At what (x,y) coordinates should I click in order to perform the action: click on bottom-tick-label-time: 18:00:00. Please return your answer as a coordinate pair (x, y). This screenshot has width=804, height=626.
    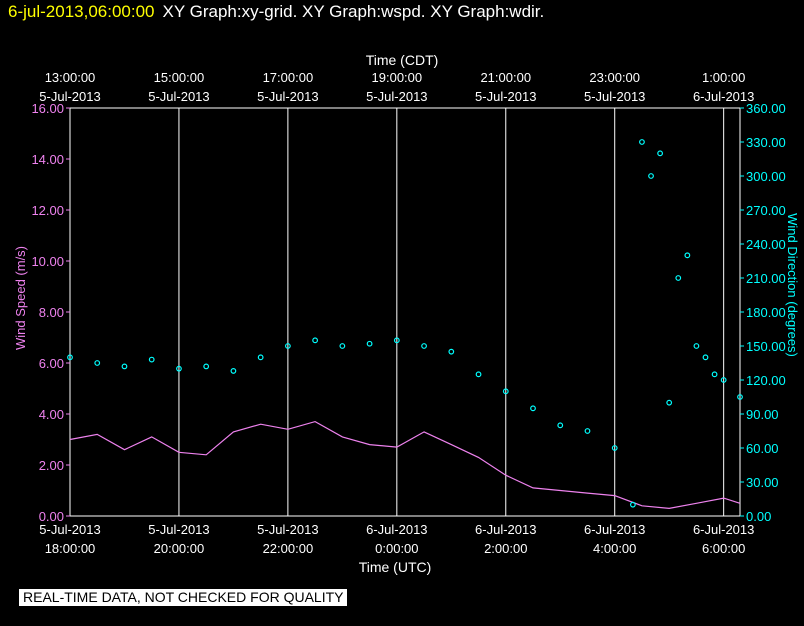
    Looking at the image, I should click on (70, 548).